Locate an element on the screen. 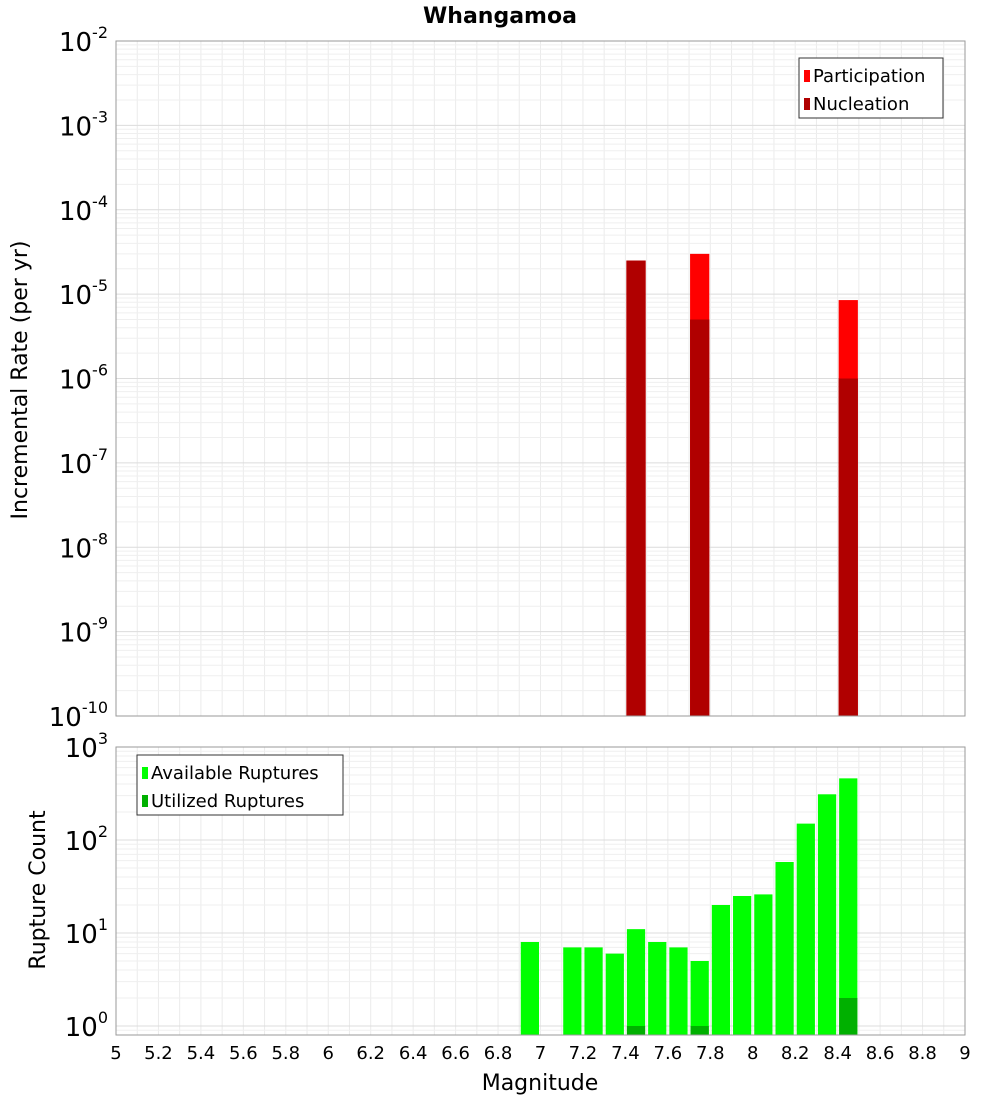  chart-title: Whangamoa is located at coordinates (500, 16).